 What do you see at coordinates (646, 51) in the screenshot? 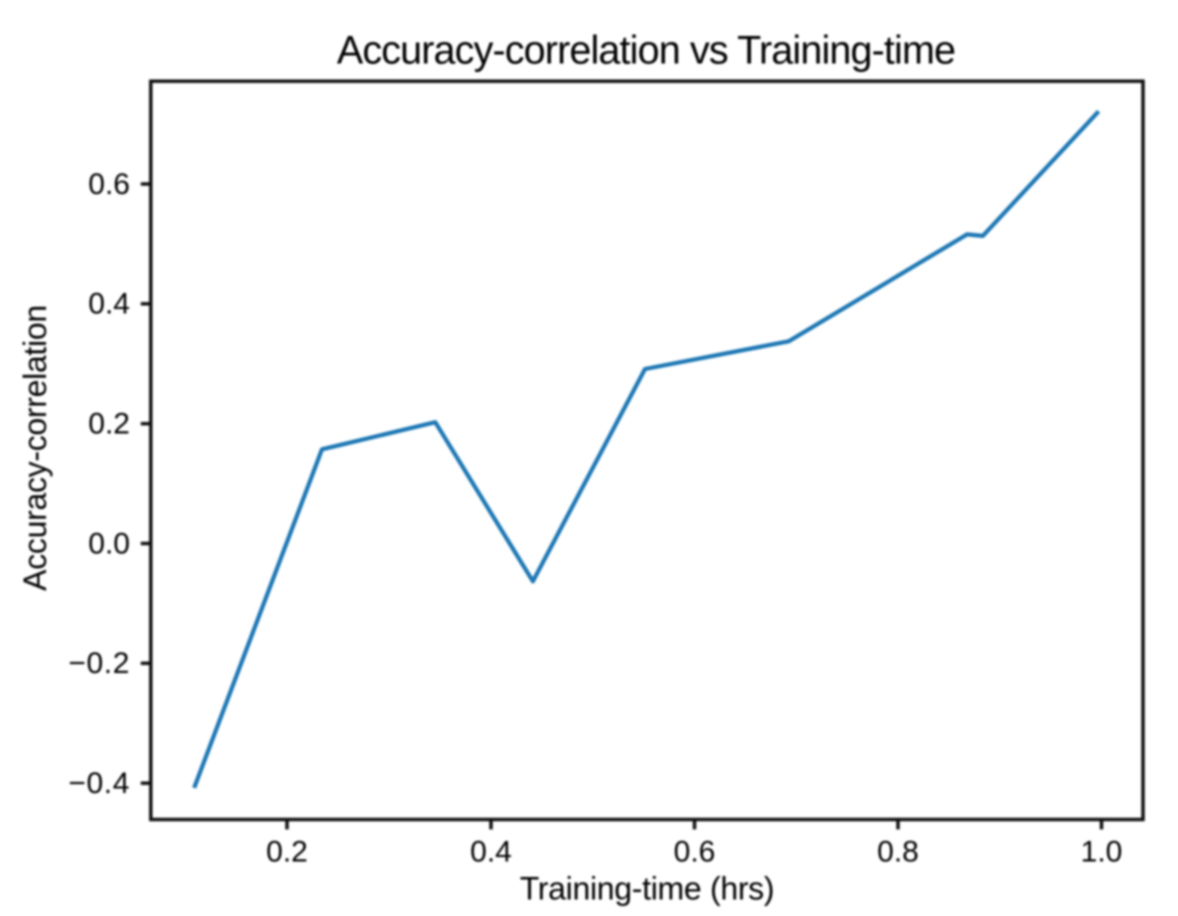
I see `svg-text:Accuracy-correlation vs Traini: Accuracy-correlation vs Training-time` at bounding box center [646, 51].